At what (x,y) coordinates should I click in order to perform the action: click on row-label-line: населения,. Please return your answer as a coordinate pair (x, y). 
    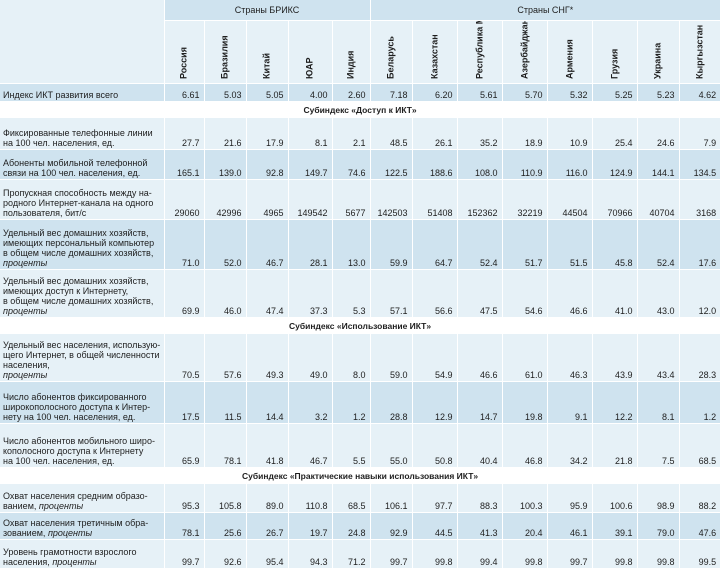
    Looking at the image, I should click on (26, 365).